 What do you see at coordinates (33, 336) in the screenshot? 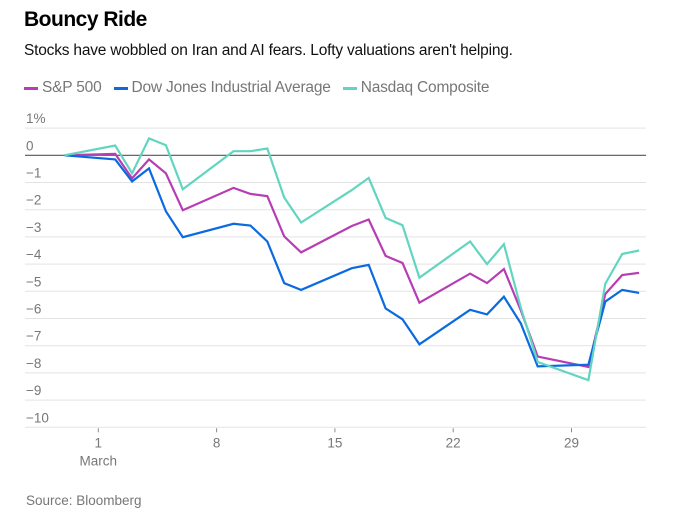
I see `y-tick-label: −7` at bounding box center [33, 336].